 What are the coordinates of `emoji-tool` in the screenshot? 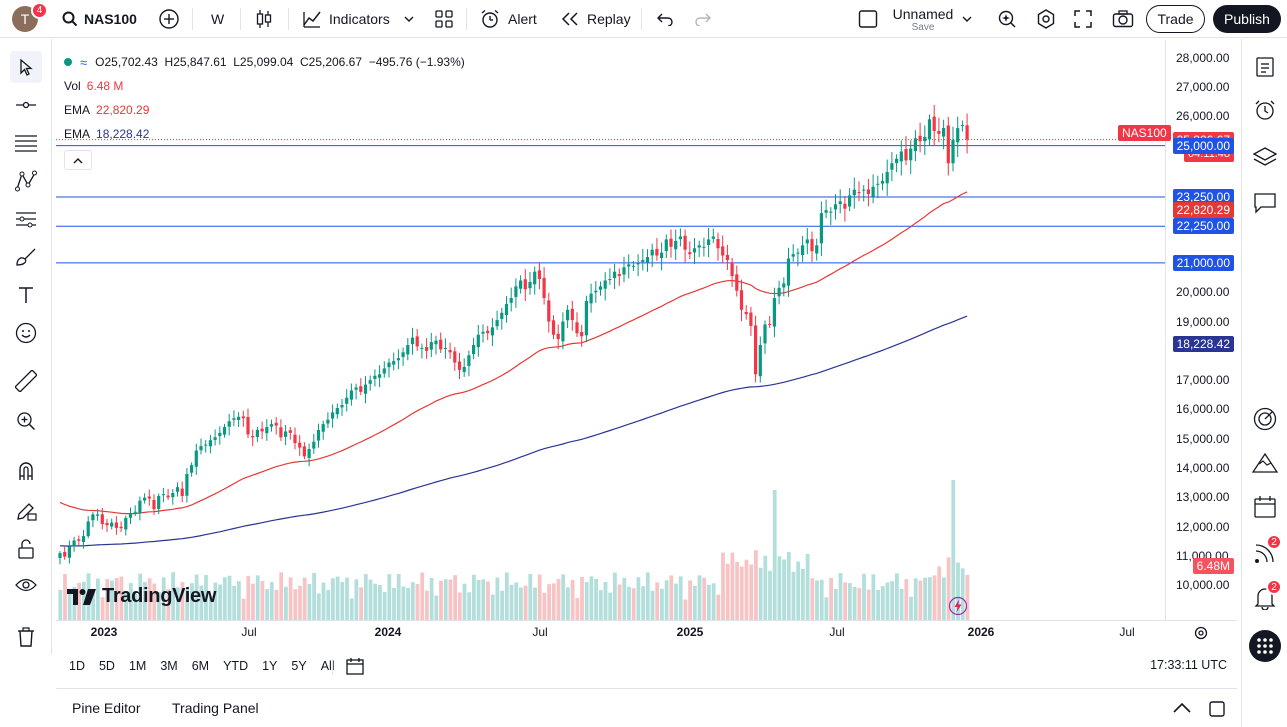 It's located at (26, 333).